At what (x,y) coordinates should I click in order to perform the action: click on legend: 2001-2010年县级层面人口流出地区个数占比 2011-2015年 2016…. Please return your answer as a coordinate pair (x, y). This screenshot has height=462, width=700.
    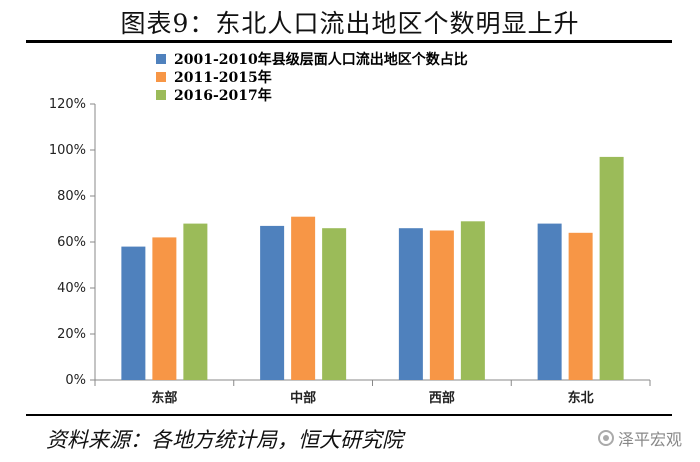
    Looking at the image, I should click on (312, 77).